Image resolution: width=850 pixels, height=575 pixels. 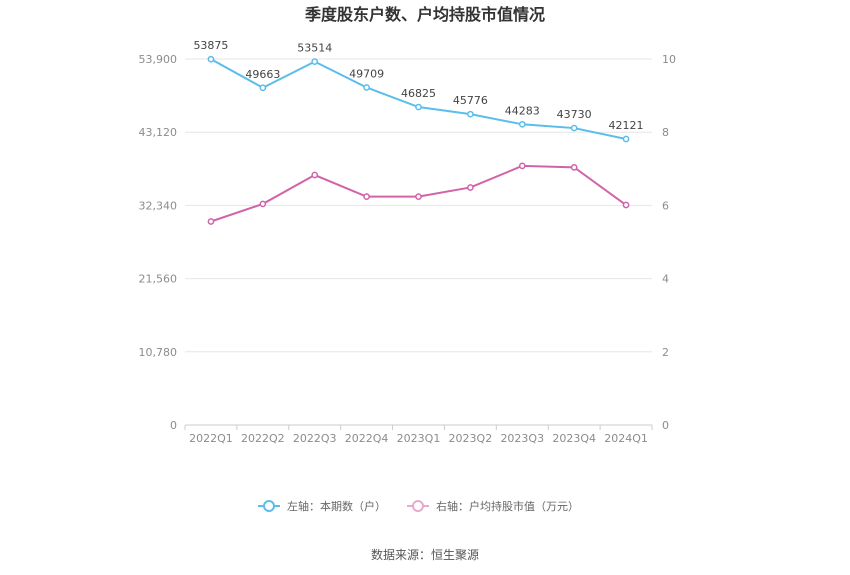 I want to click on left-axis-tick-label: 0, so click(x=173, y=425).